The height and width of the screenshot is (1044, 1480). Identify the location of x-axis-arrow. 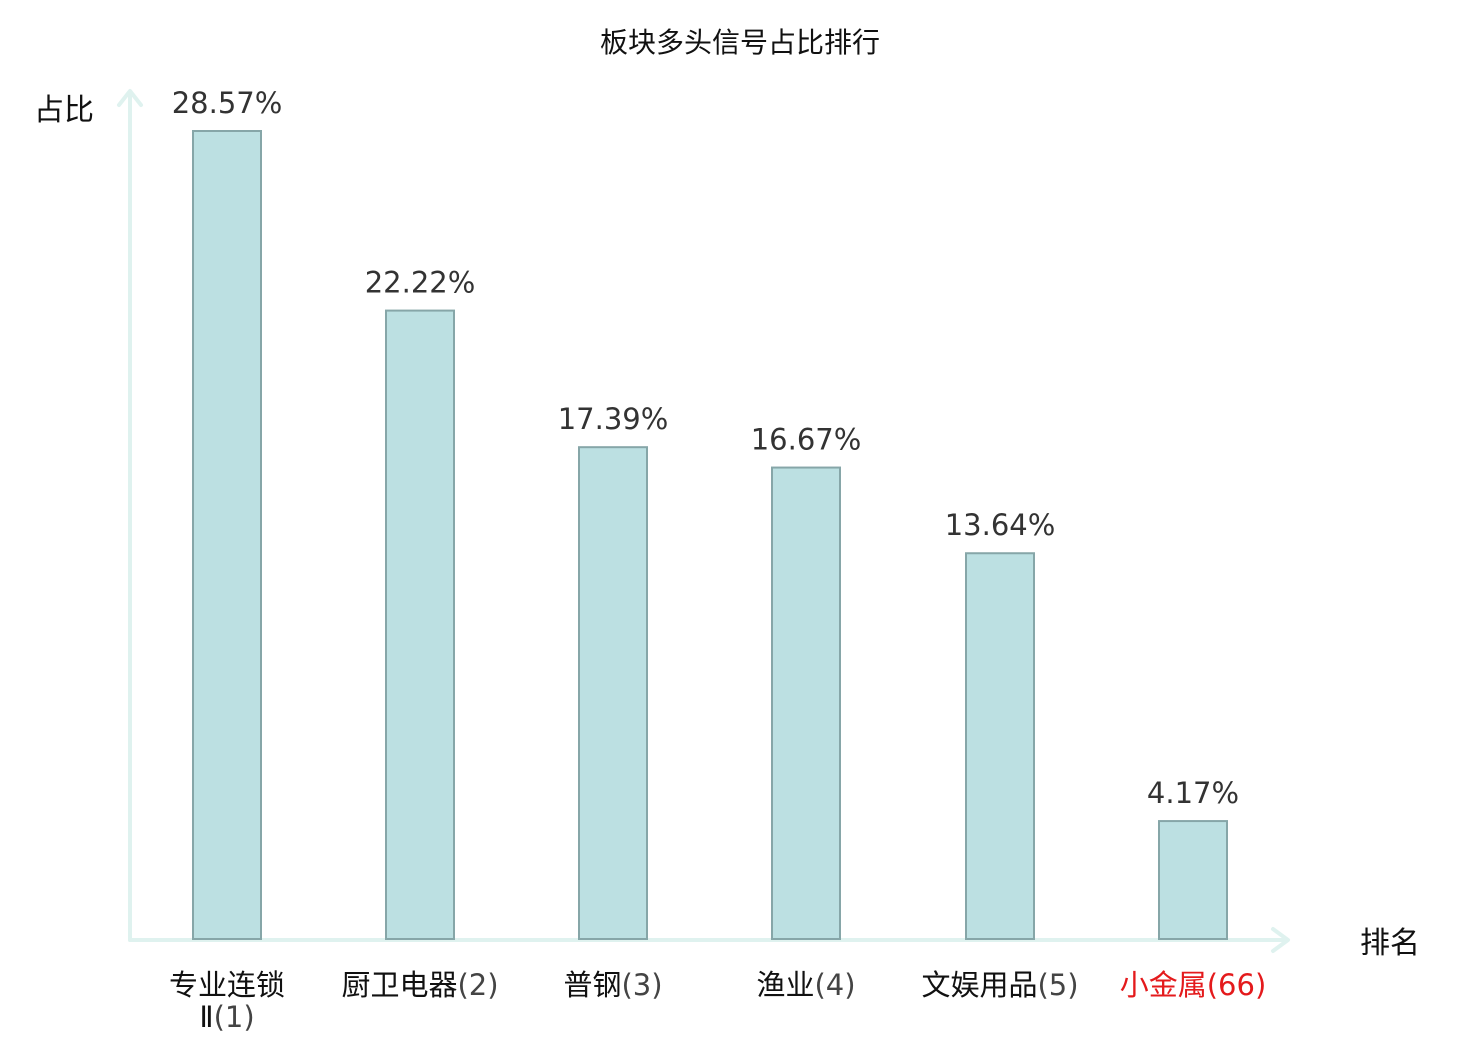
(1280, 940).